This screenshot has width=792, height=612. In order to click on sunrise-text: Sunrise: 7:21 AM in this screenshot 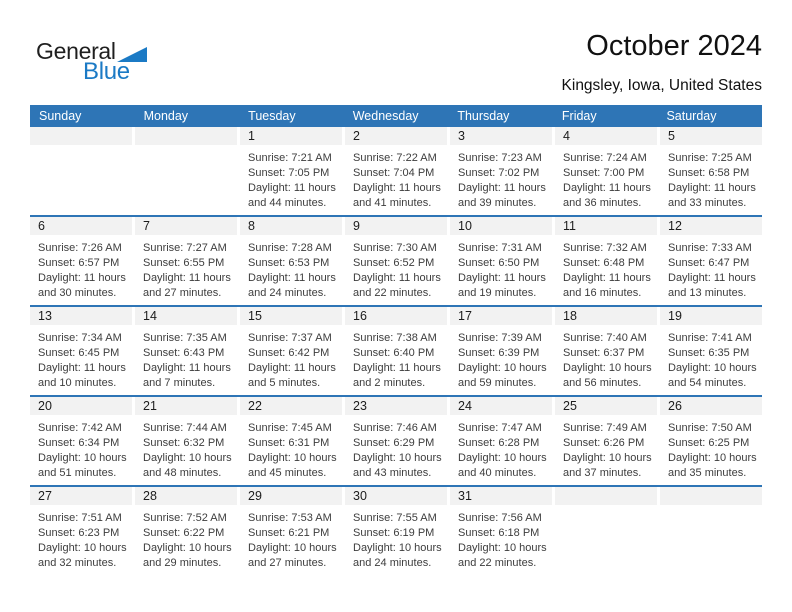, I will do `click(290, 158)`.